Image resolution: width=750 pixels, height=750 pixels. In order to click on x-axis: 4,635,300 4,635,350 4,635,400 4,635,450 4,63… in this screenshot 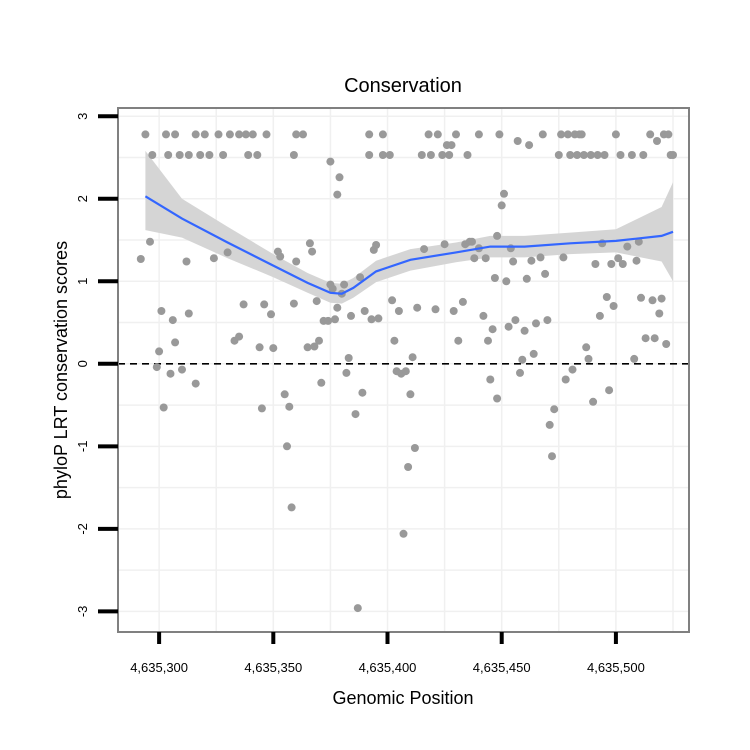, I will do `click(387, 653)`.